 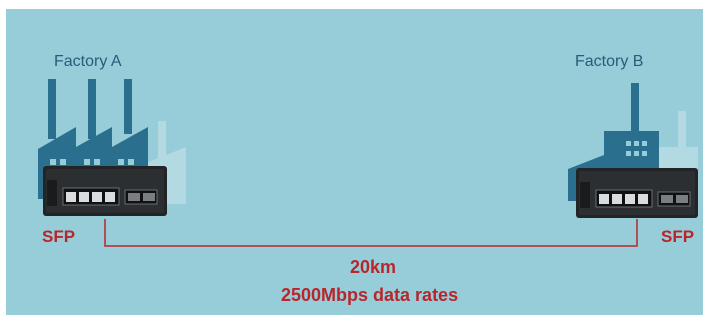 I want to click on factory-a-windows, so click(x=92, y=162).